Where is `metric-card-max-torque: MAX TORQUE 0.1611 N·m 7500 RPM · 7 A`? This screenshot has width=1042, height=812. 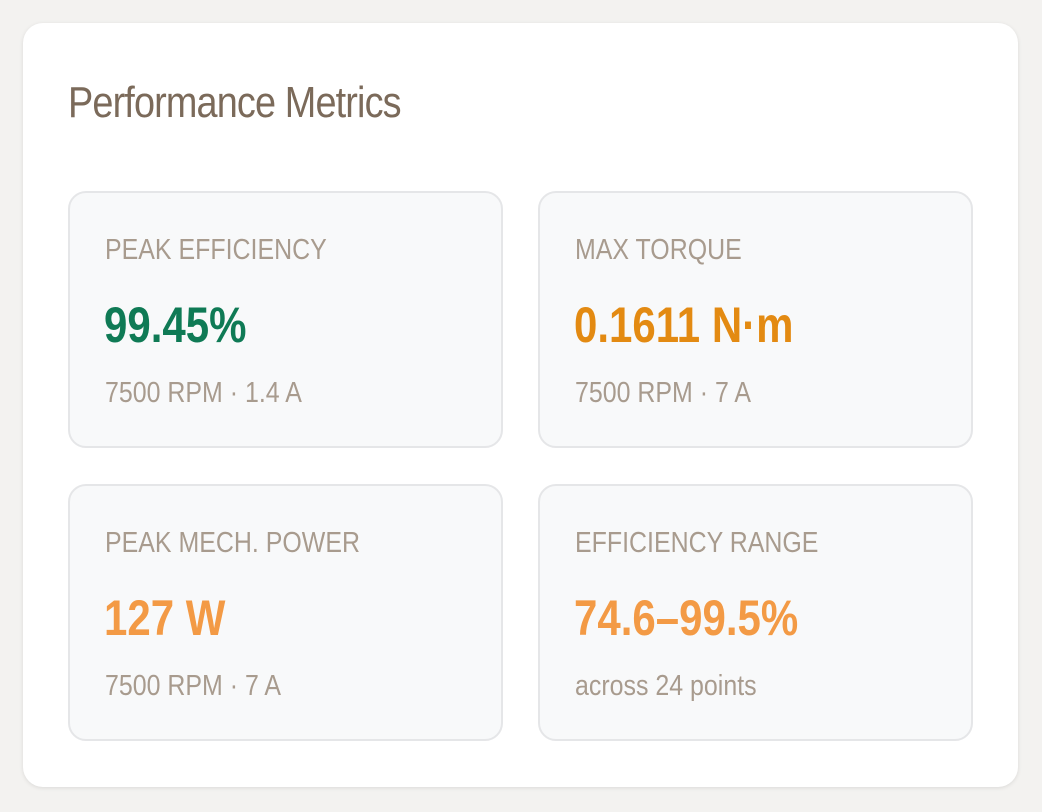 metric-card-max-torque: MAX TORQUE 0.1611 N·m 7500 RPM · 7 A is located at coordinates (755, 319).